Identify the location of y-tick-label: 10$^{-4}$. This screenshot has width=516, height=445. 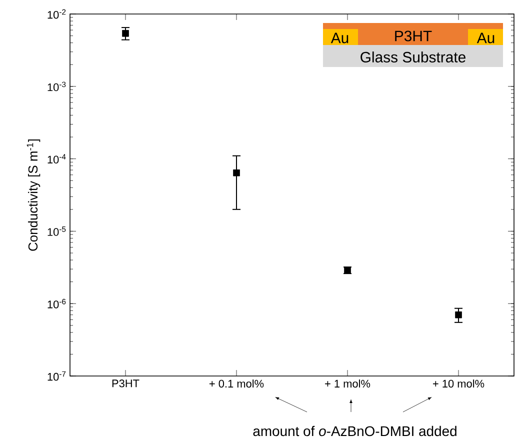
(57, 159).